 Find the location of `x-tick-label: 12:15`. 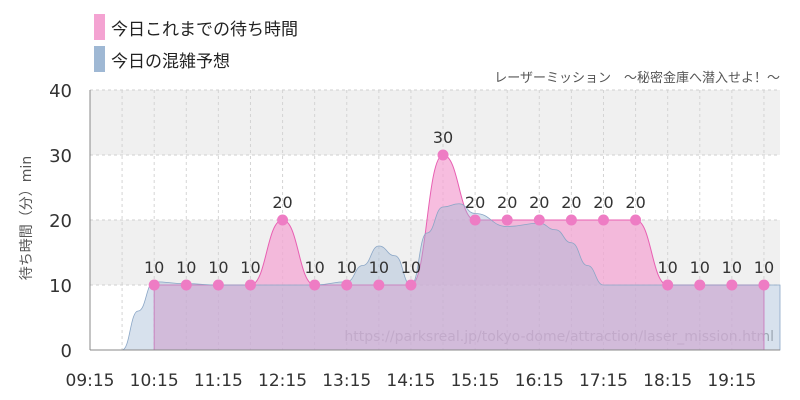

x-tick-label: 12:15 is located at coordinates (282, 381).